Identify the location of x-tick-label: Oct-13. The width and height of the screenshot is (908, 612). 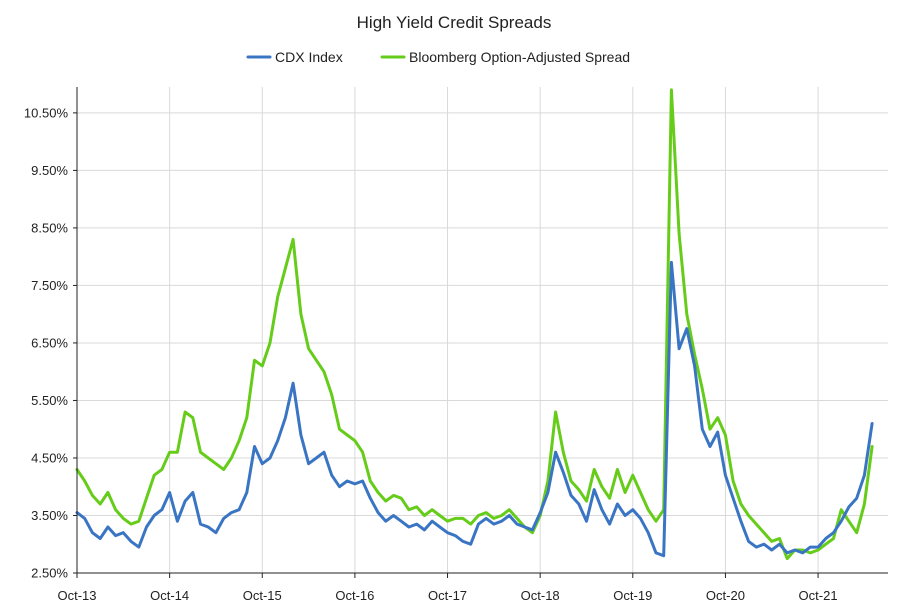
(76, 595).